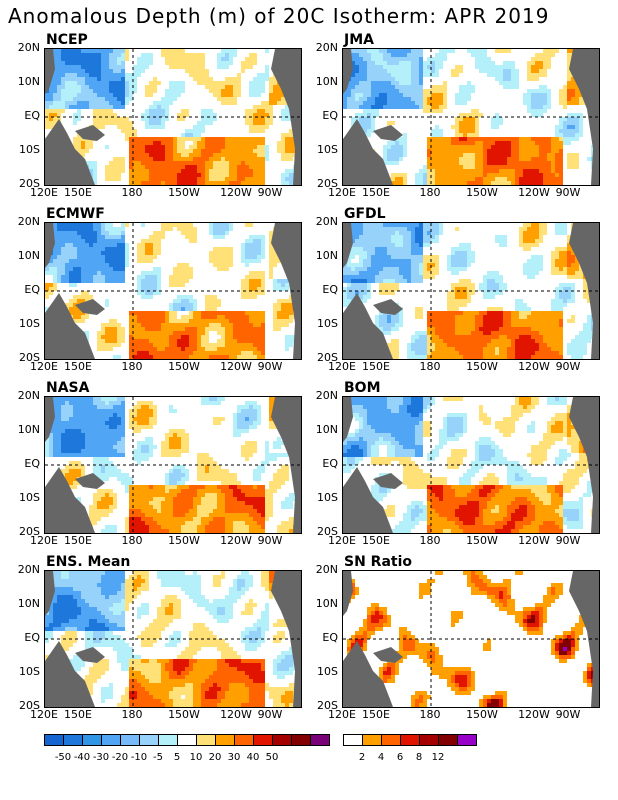 Image resolution: width=618 pixels, height=800 pixels. I want to click on land-mass, so click(50, 245).